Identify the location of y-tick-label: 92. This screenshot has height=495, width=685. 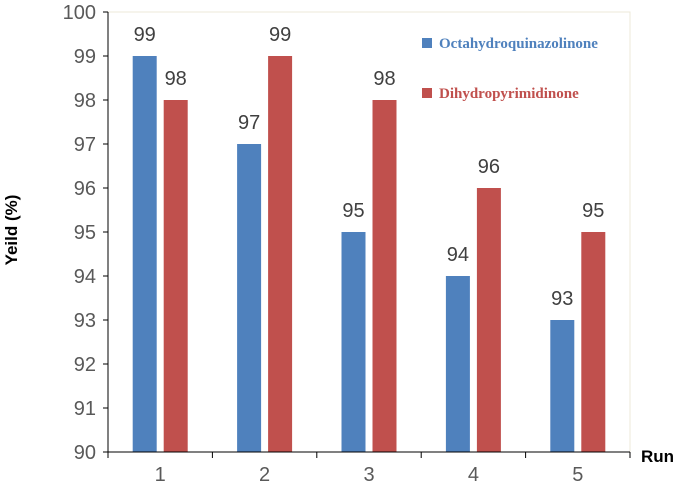
(85, 365).